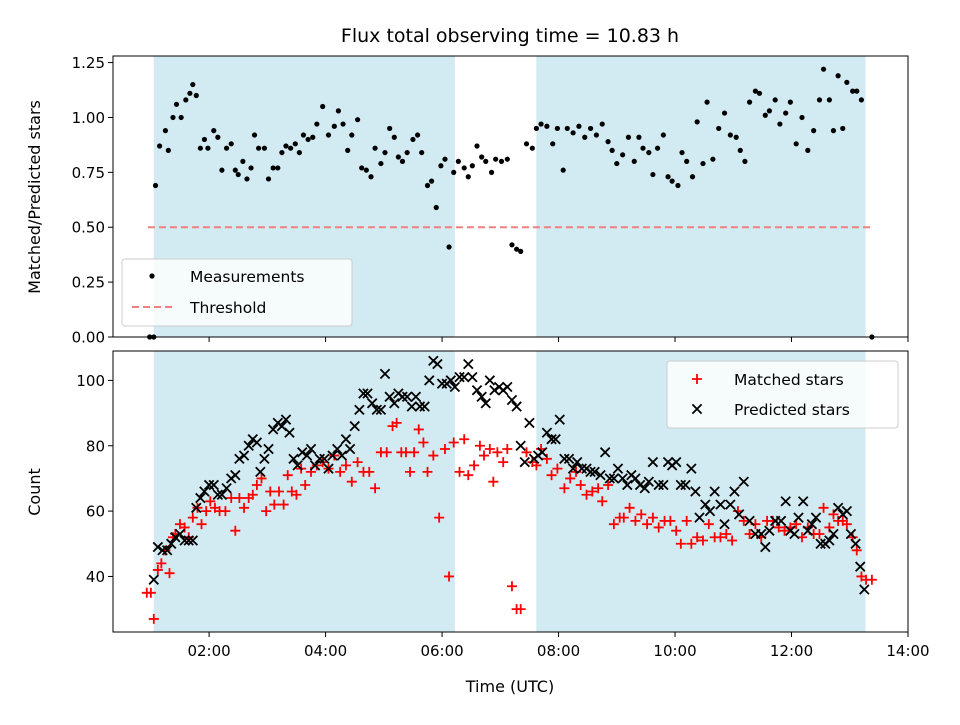 This screenshot has width=960, height=725. What do you see at coordinates (907, 651) in the screenshot?
I see `x-tick-label: 14:00` at bounding box center [907, 651].